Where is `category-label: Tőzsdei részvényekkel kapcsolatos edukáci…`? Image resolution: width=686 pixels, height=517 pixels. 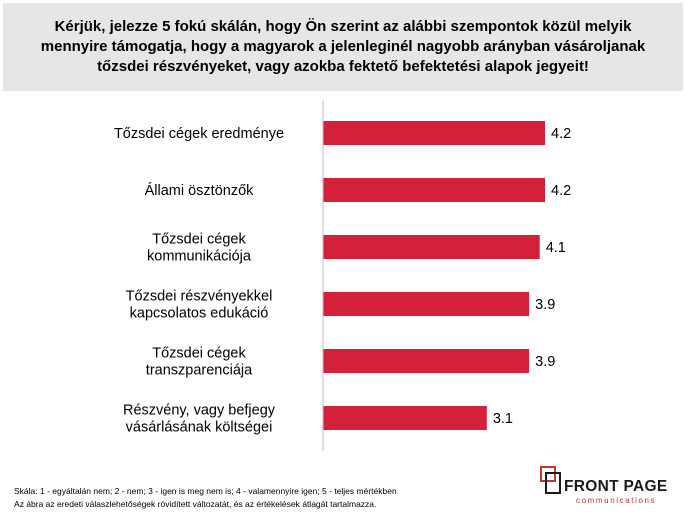 category-label: Tőzsdei részvényekkel kapcsolatos edukáci… is located at coordinates (199, 305).